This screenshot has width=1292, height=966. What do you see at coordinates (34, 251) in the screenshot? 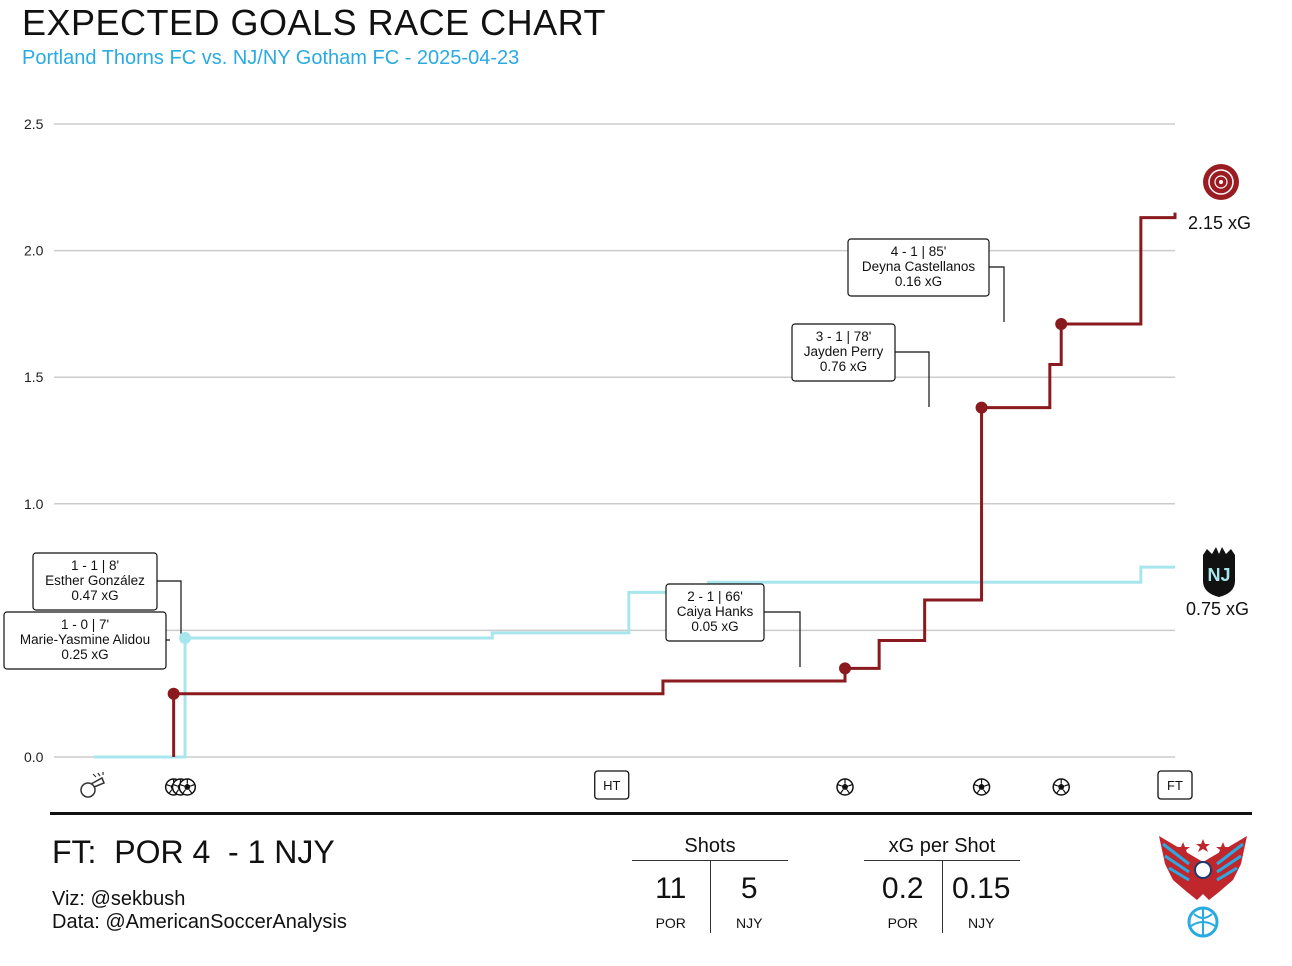
I see `y-tick-label: 2.0` at bounding box center [34, 251].